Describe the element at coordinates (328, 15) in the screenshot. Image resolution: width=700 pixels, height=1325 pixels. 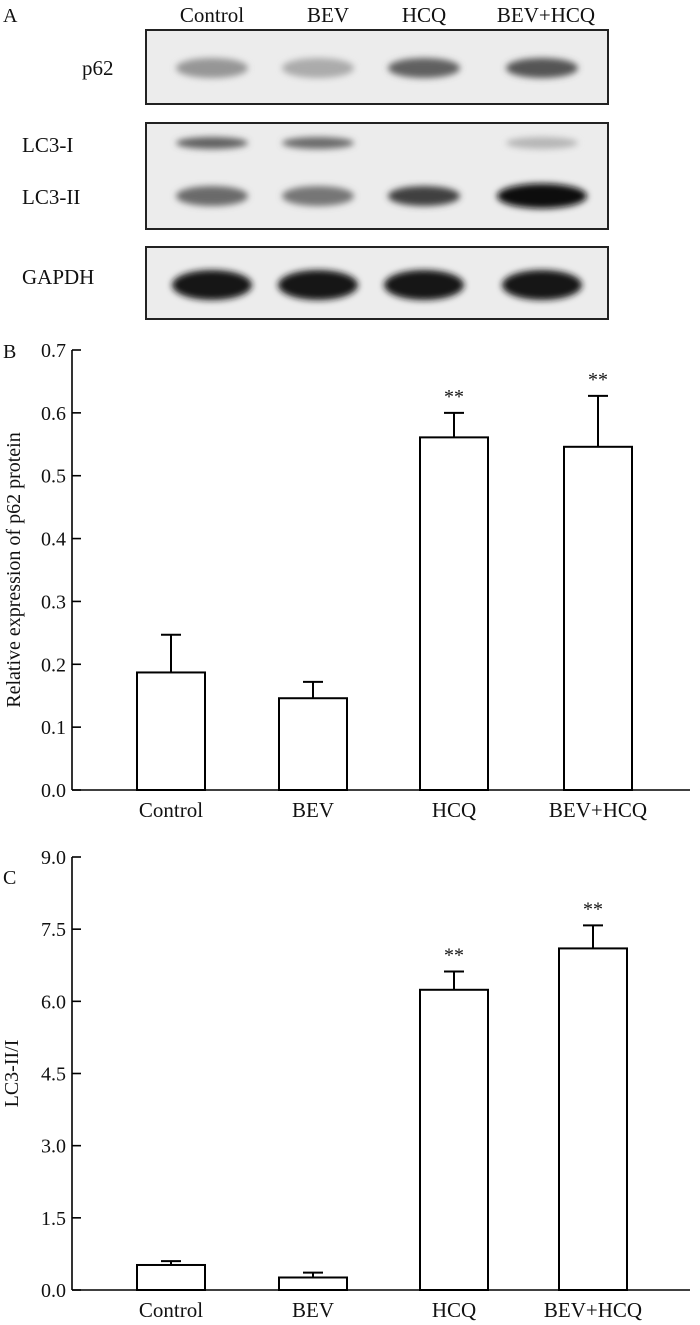
I see `blot-lane-label: BEV` at that location.